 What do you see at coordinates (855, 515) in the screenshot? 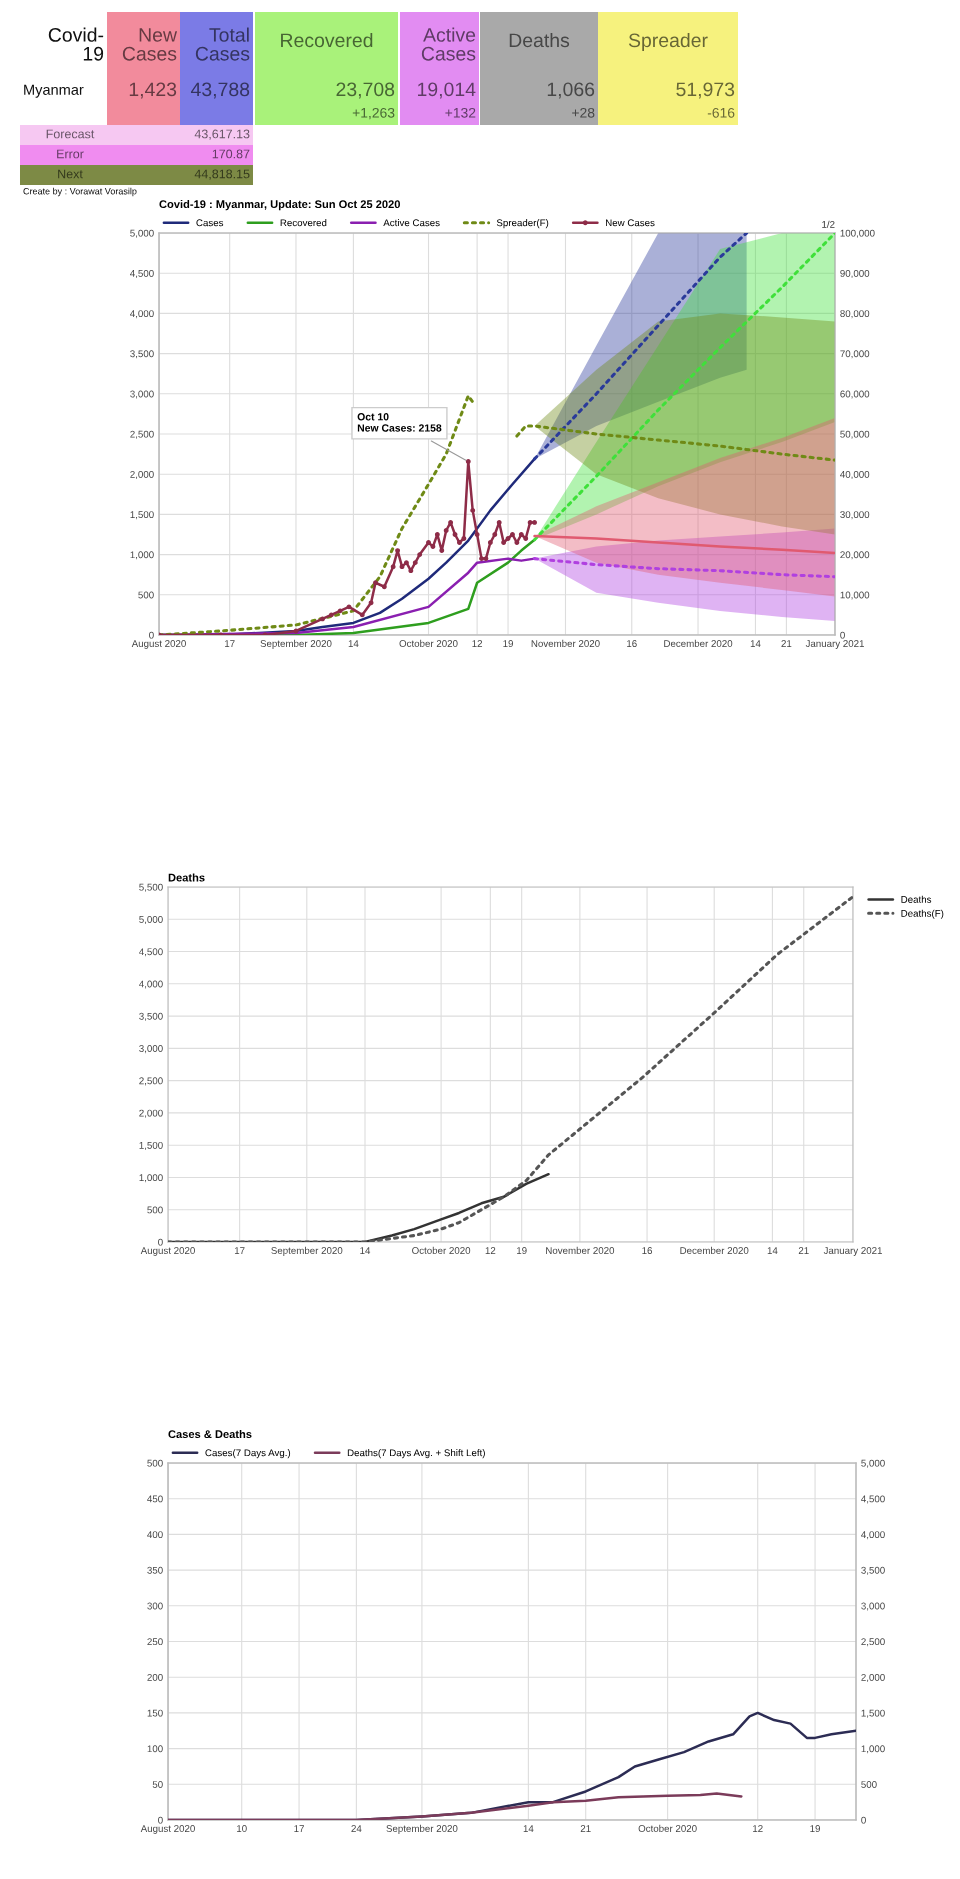
I see `y2-tick-label: 30,000` at bounding box center [855, 515].